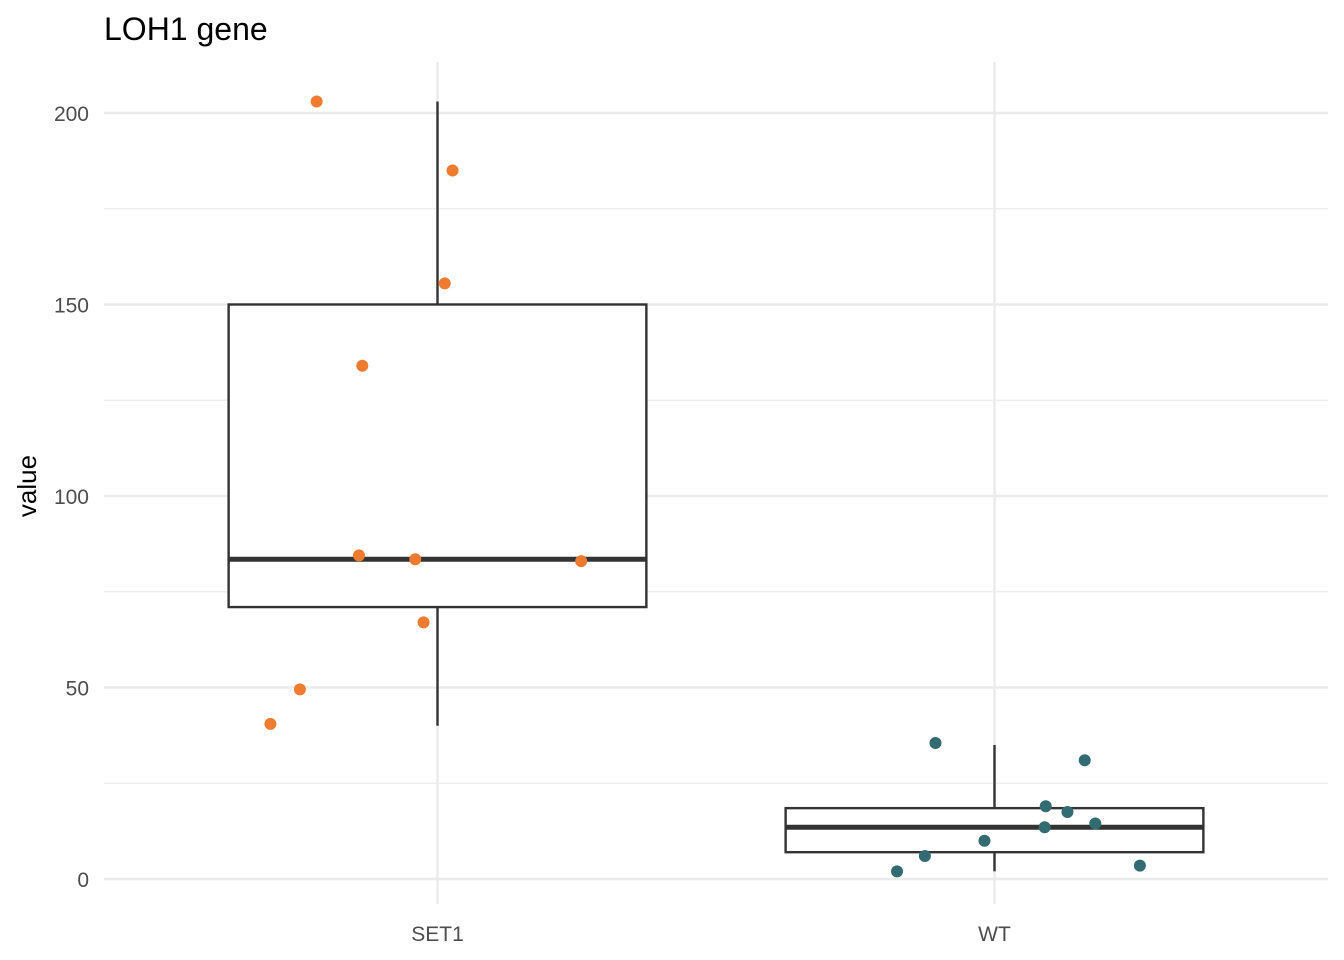 This screenshot has height=960, width=1344. What do you see at coordinates (71, 306) in the screenshot?
I see `y-tick-label: 150` at bounding box center [71, 306].